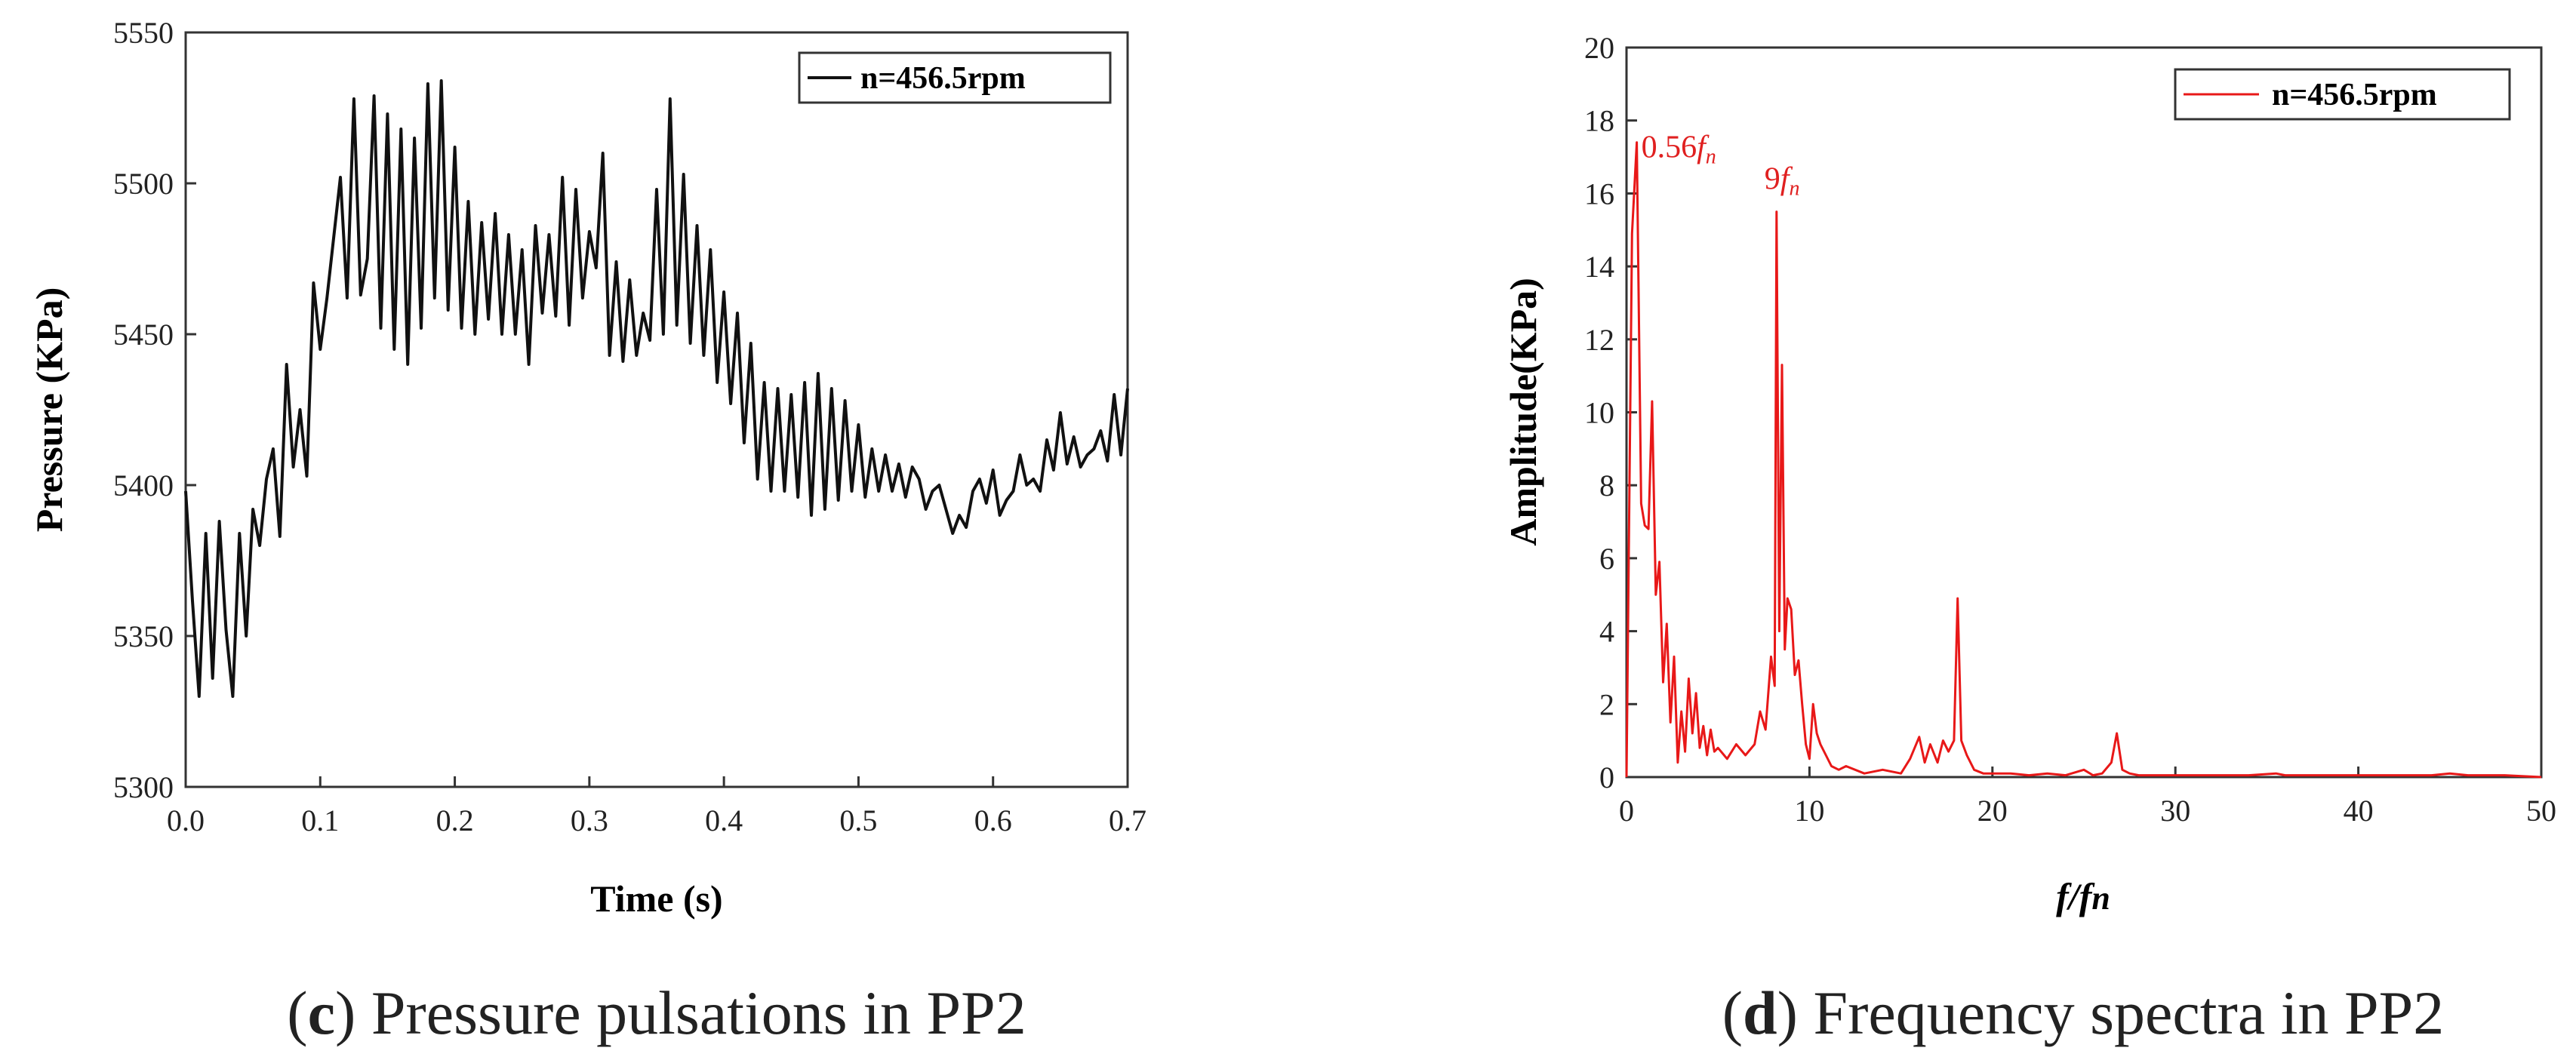 This screenshot has height=1060, width=2576. I want to click on caption-text-c: Pressure pulsations in PP2, so click(690, 1013).